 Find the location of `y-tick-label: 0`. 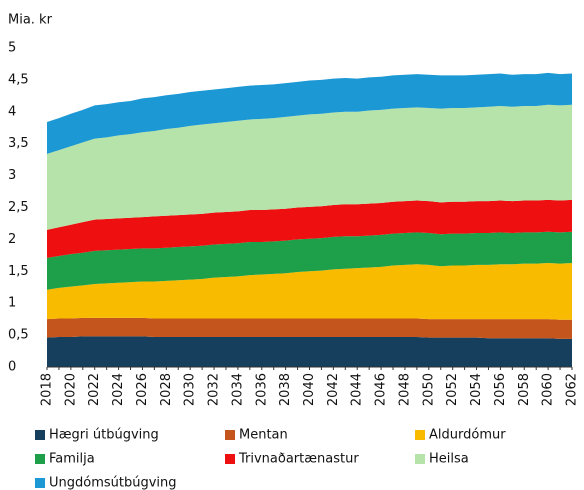

y-tick-label: 0 is located at coordinates (12, 367).